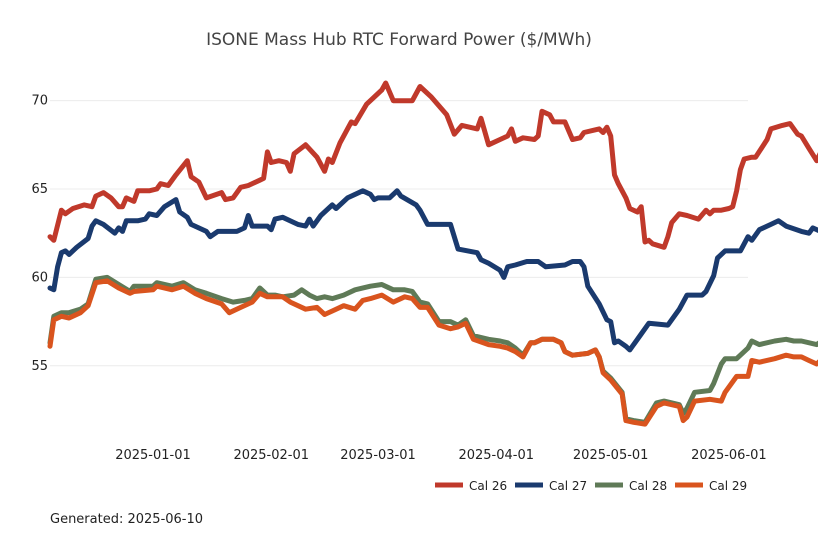  Describe the element at coordinates (496, 455) in the screenshot. I see `x-tick-label: 2025-04-01` at that location.